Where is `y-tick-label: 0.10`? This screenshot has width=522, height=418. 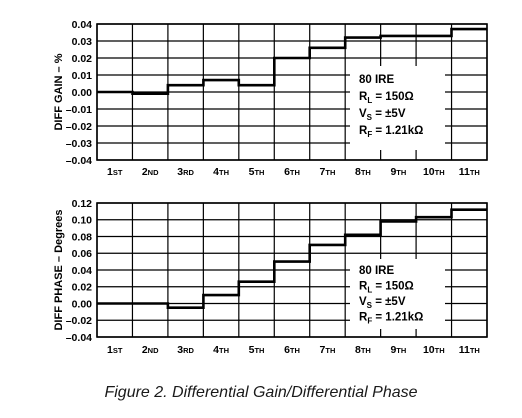
y-tick-label: 0.10 is located at coordinates (82, 221).